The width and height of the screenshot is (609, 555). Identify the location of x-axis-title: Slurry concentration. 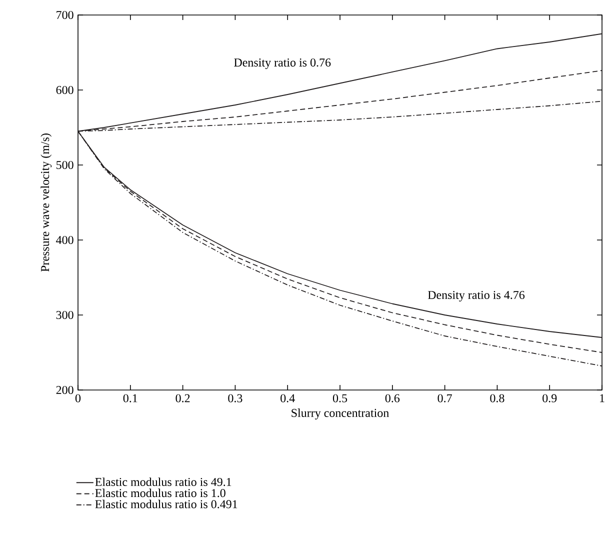
(340, 414).